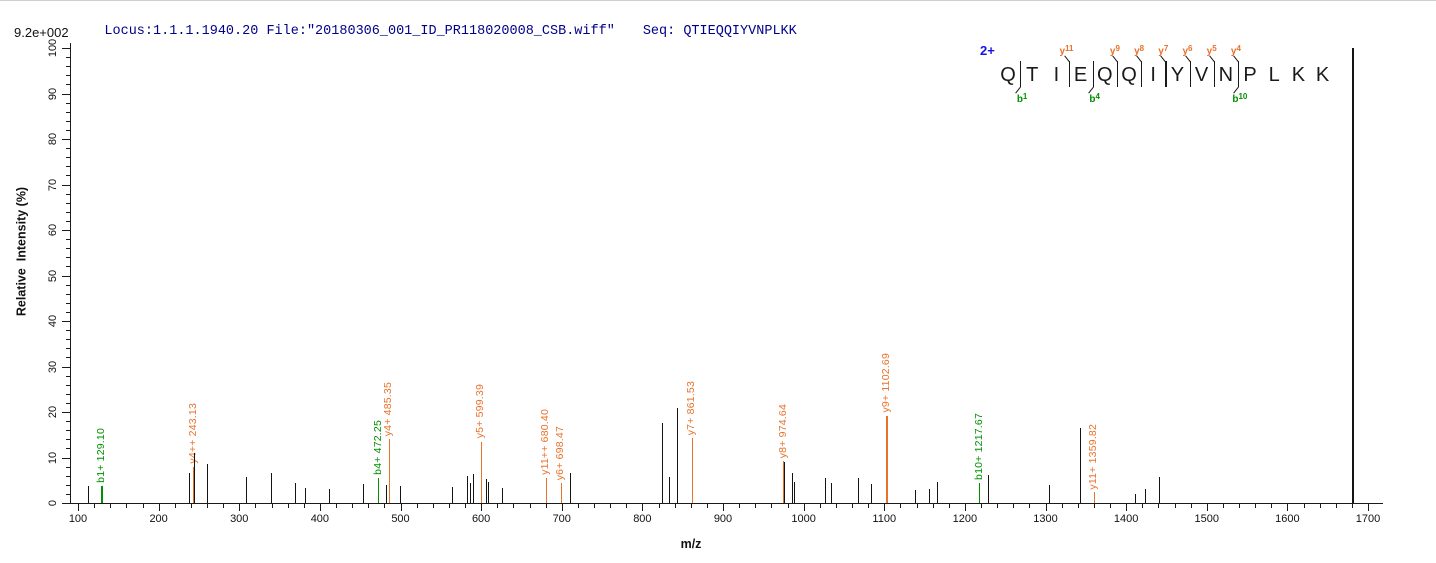 The height and width of the screenshot is (563, 1436). I want to click on y-axis-tick-label: 10, so click(53, 457).